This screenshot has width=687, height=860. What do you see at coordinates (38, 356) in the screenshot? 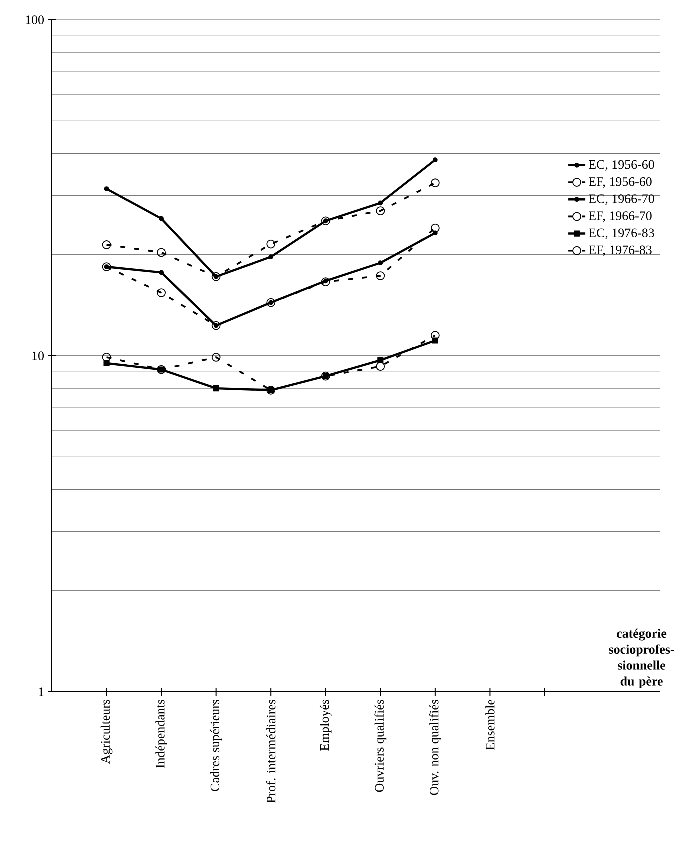
I see `y-tick-label: 10` at bounding box center [38, 356].